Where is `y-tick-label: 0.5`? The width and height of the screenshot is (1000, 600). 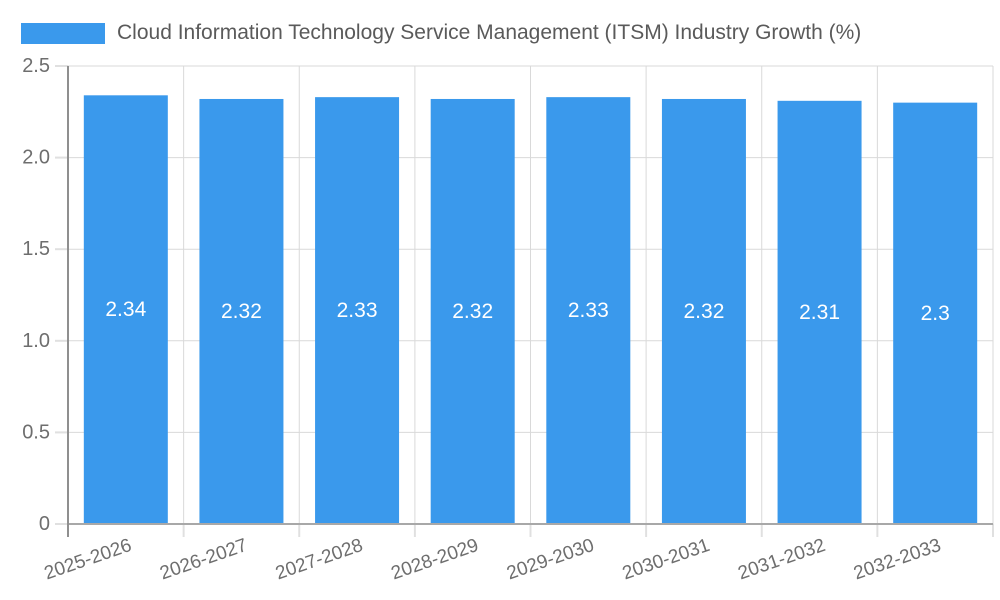
y-tick-label: 0.5 is located at coordinates (36, 432).